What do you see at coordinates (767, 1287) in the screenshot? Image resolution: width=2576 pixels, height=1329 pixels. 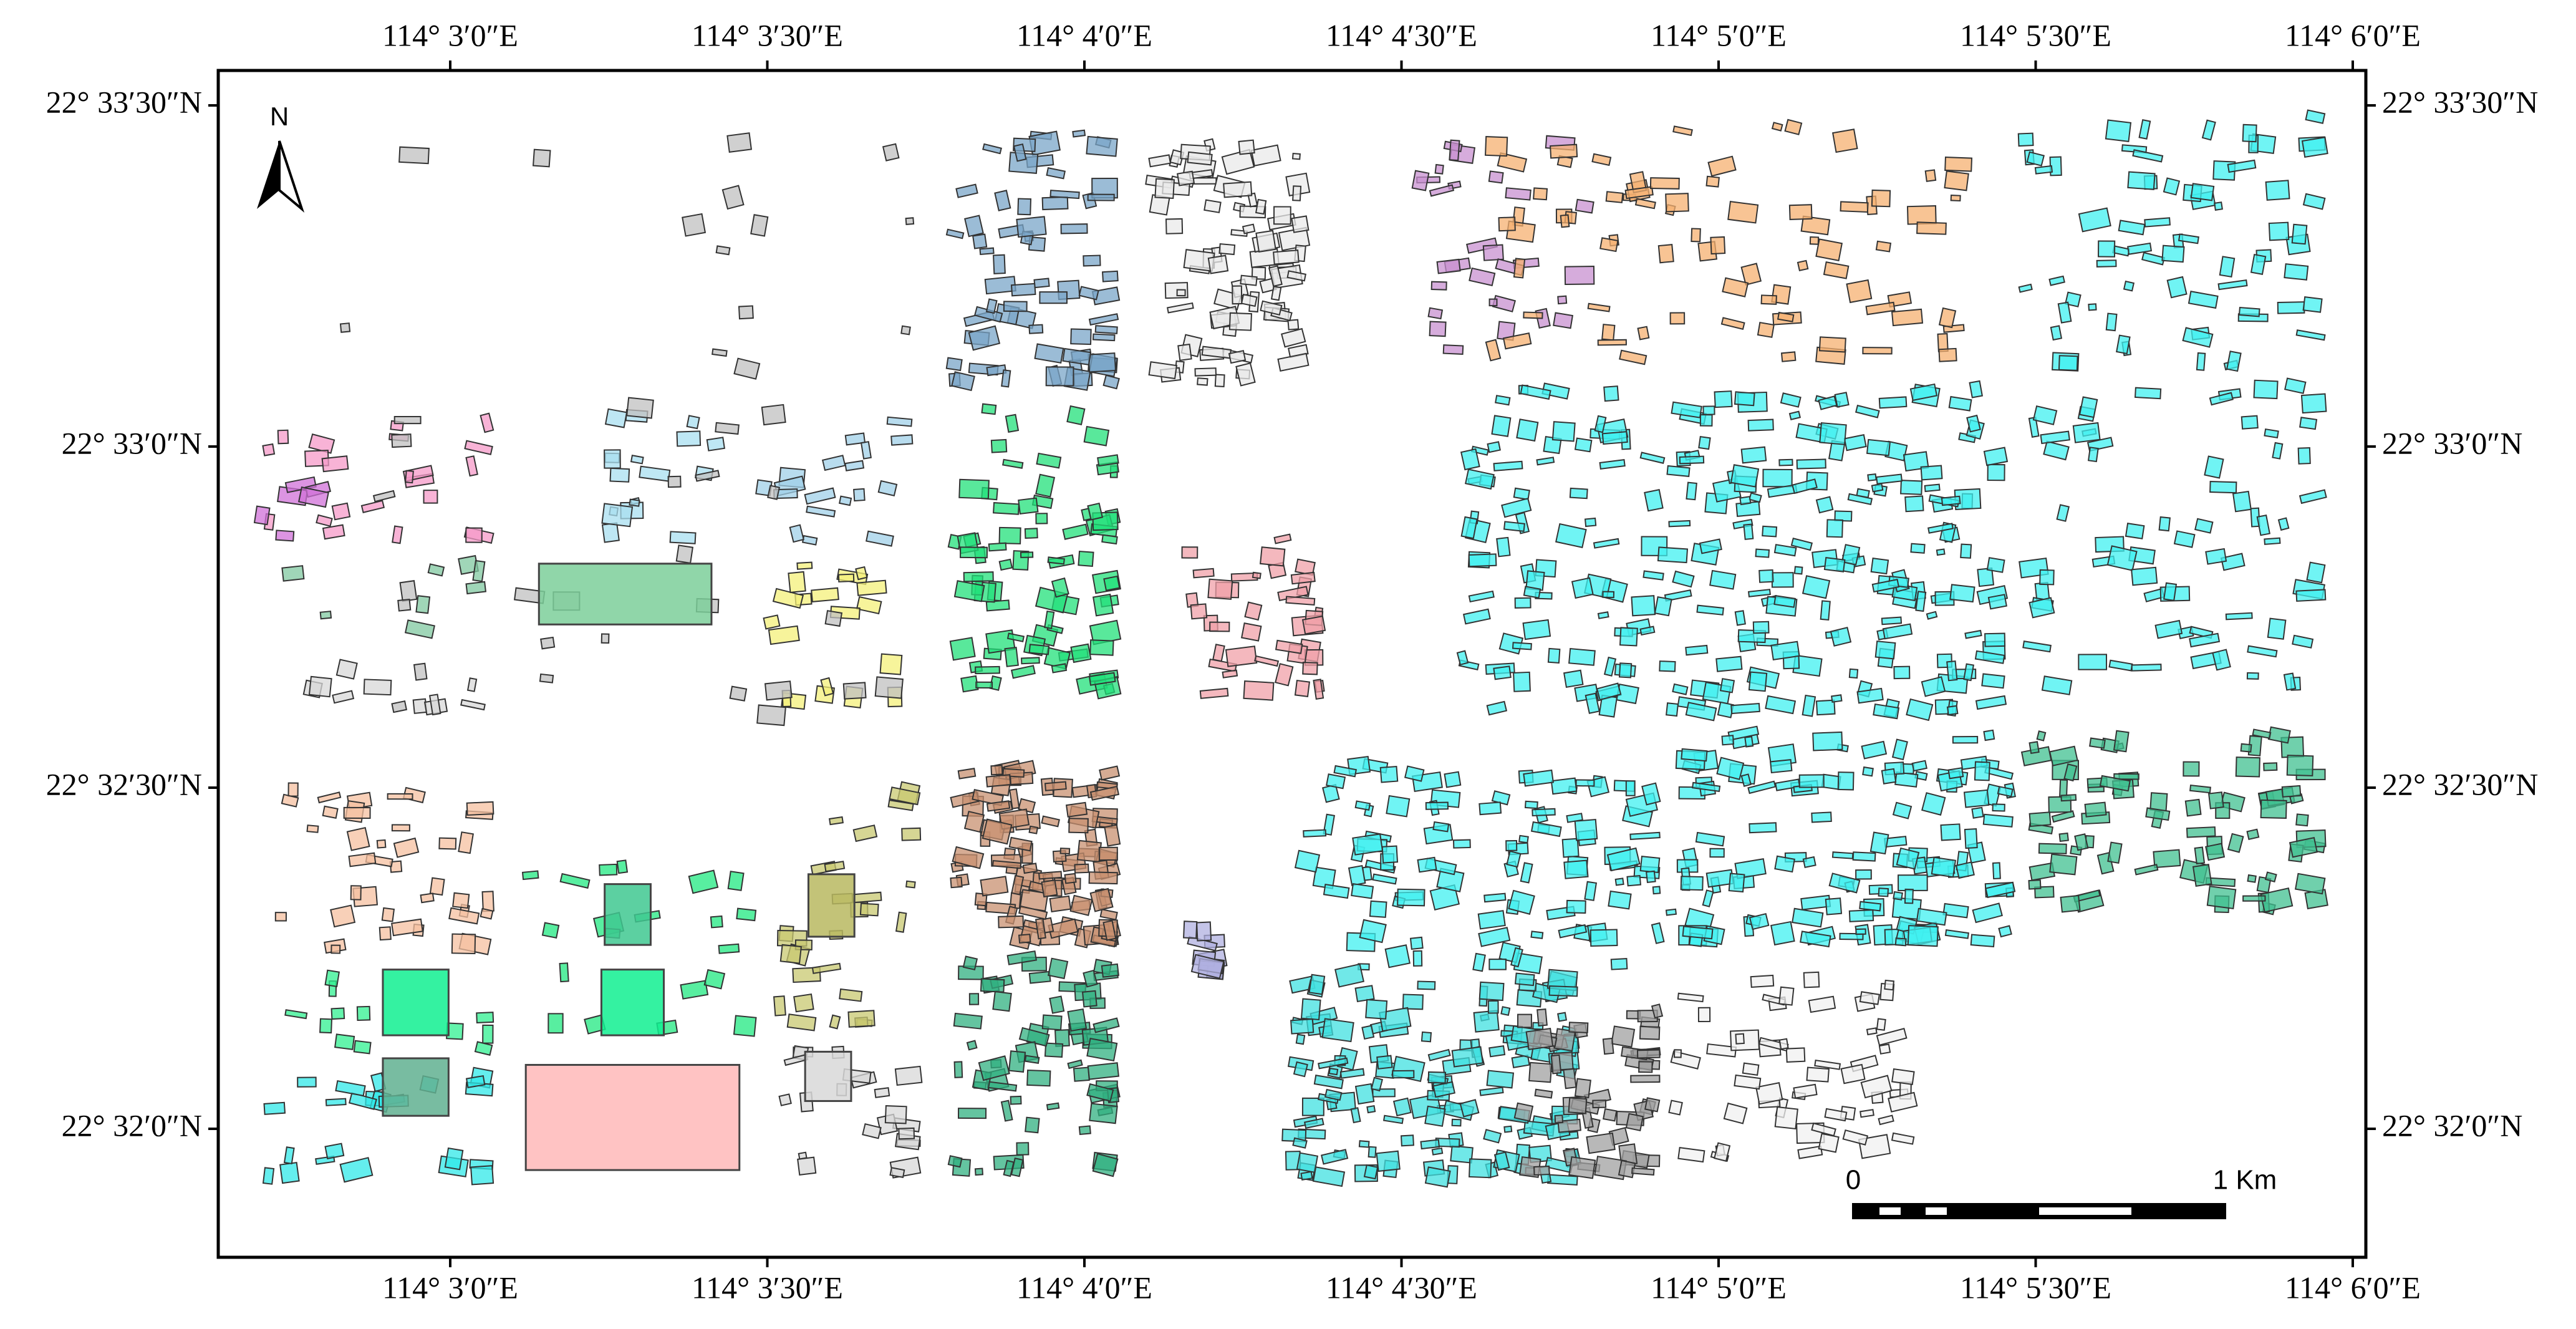 I see `longitude-label: 114° 3′30″E` at bounding box center [767, 1287].